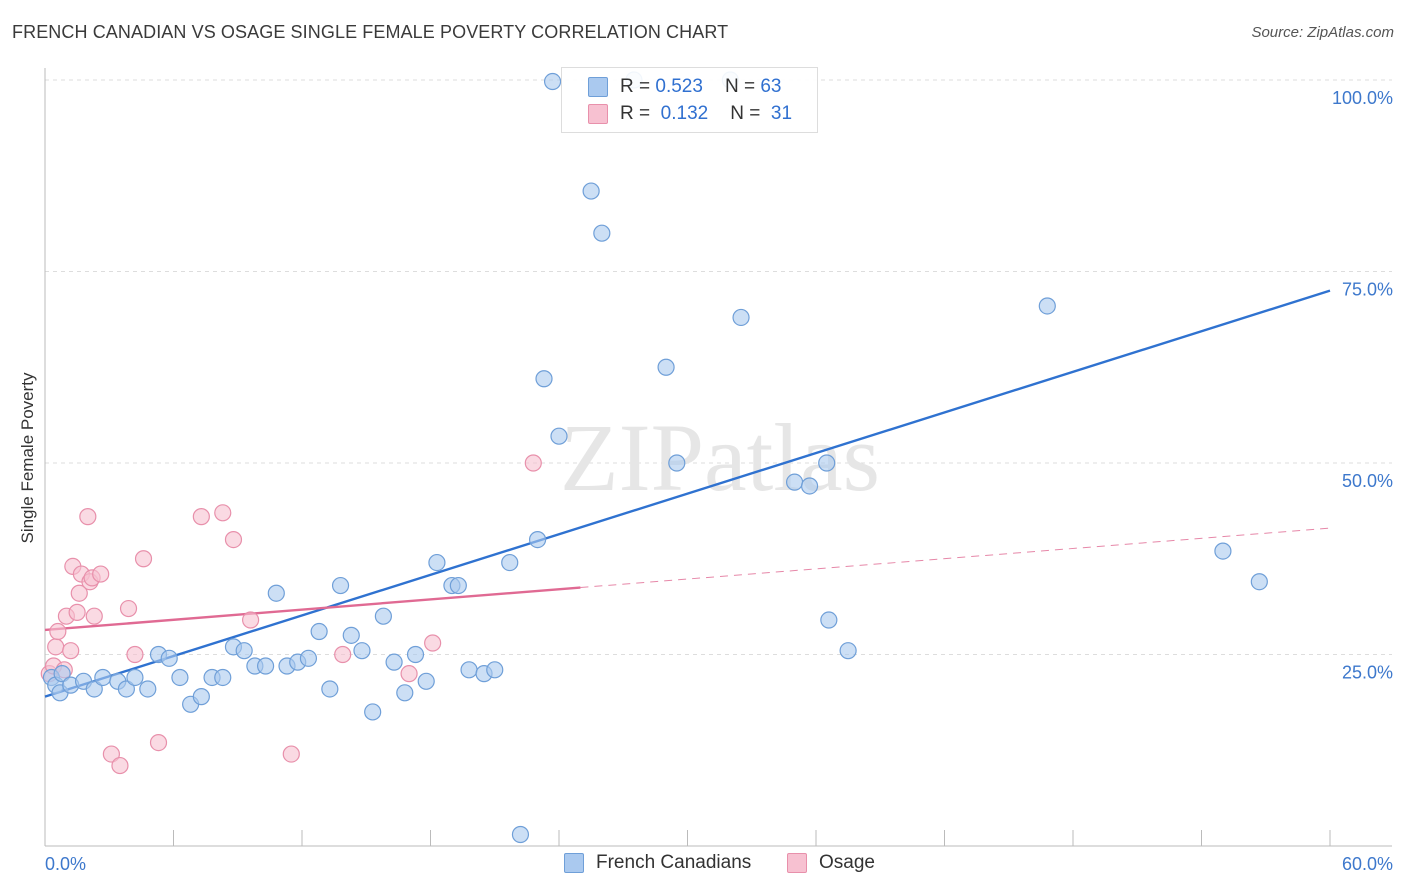 This screenshot has height=892, width=1406. I want to click on legend-swatch-blue, so click(574, 863).